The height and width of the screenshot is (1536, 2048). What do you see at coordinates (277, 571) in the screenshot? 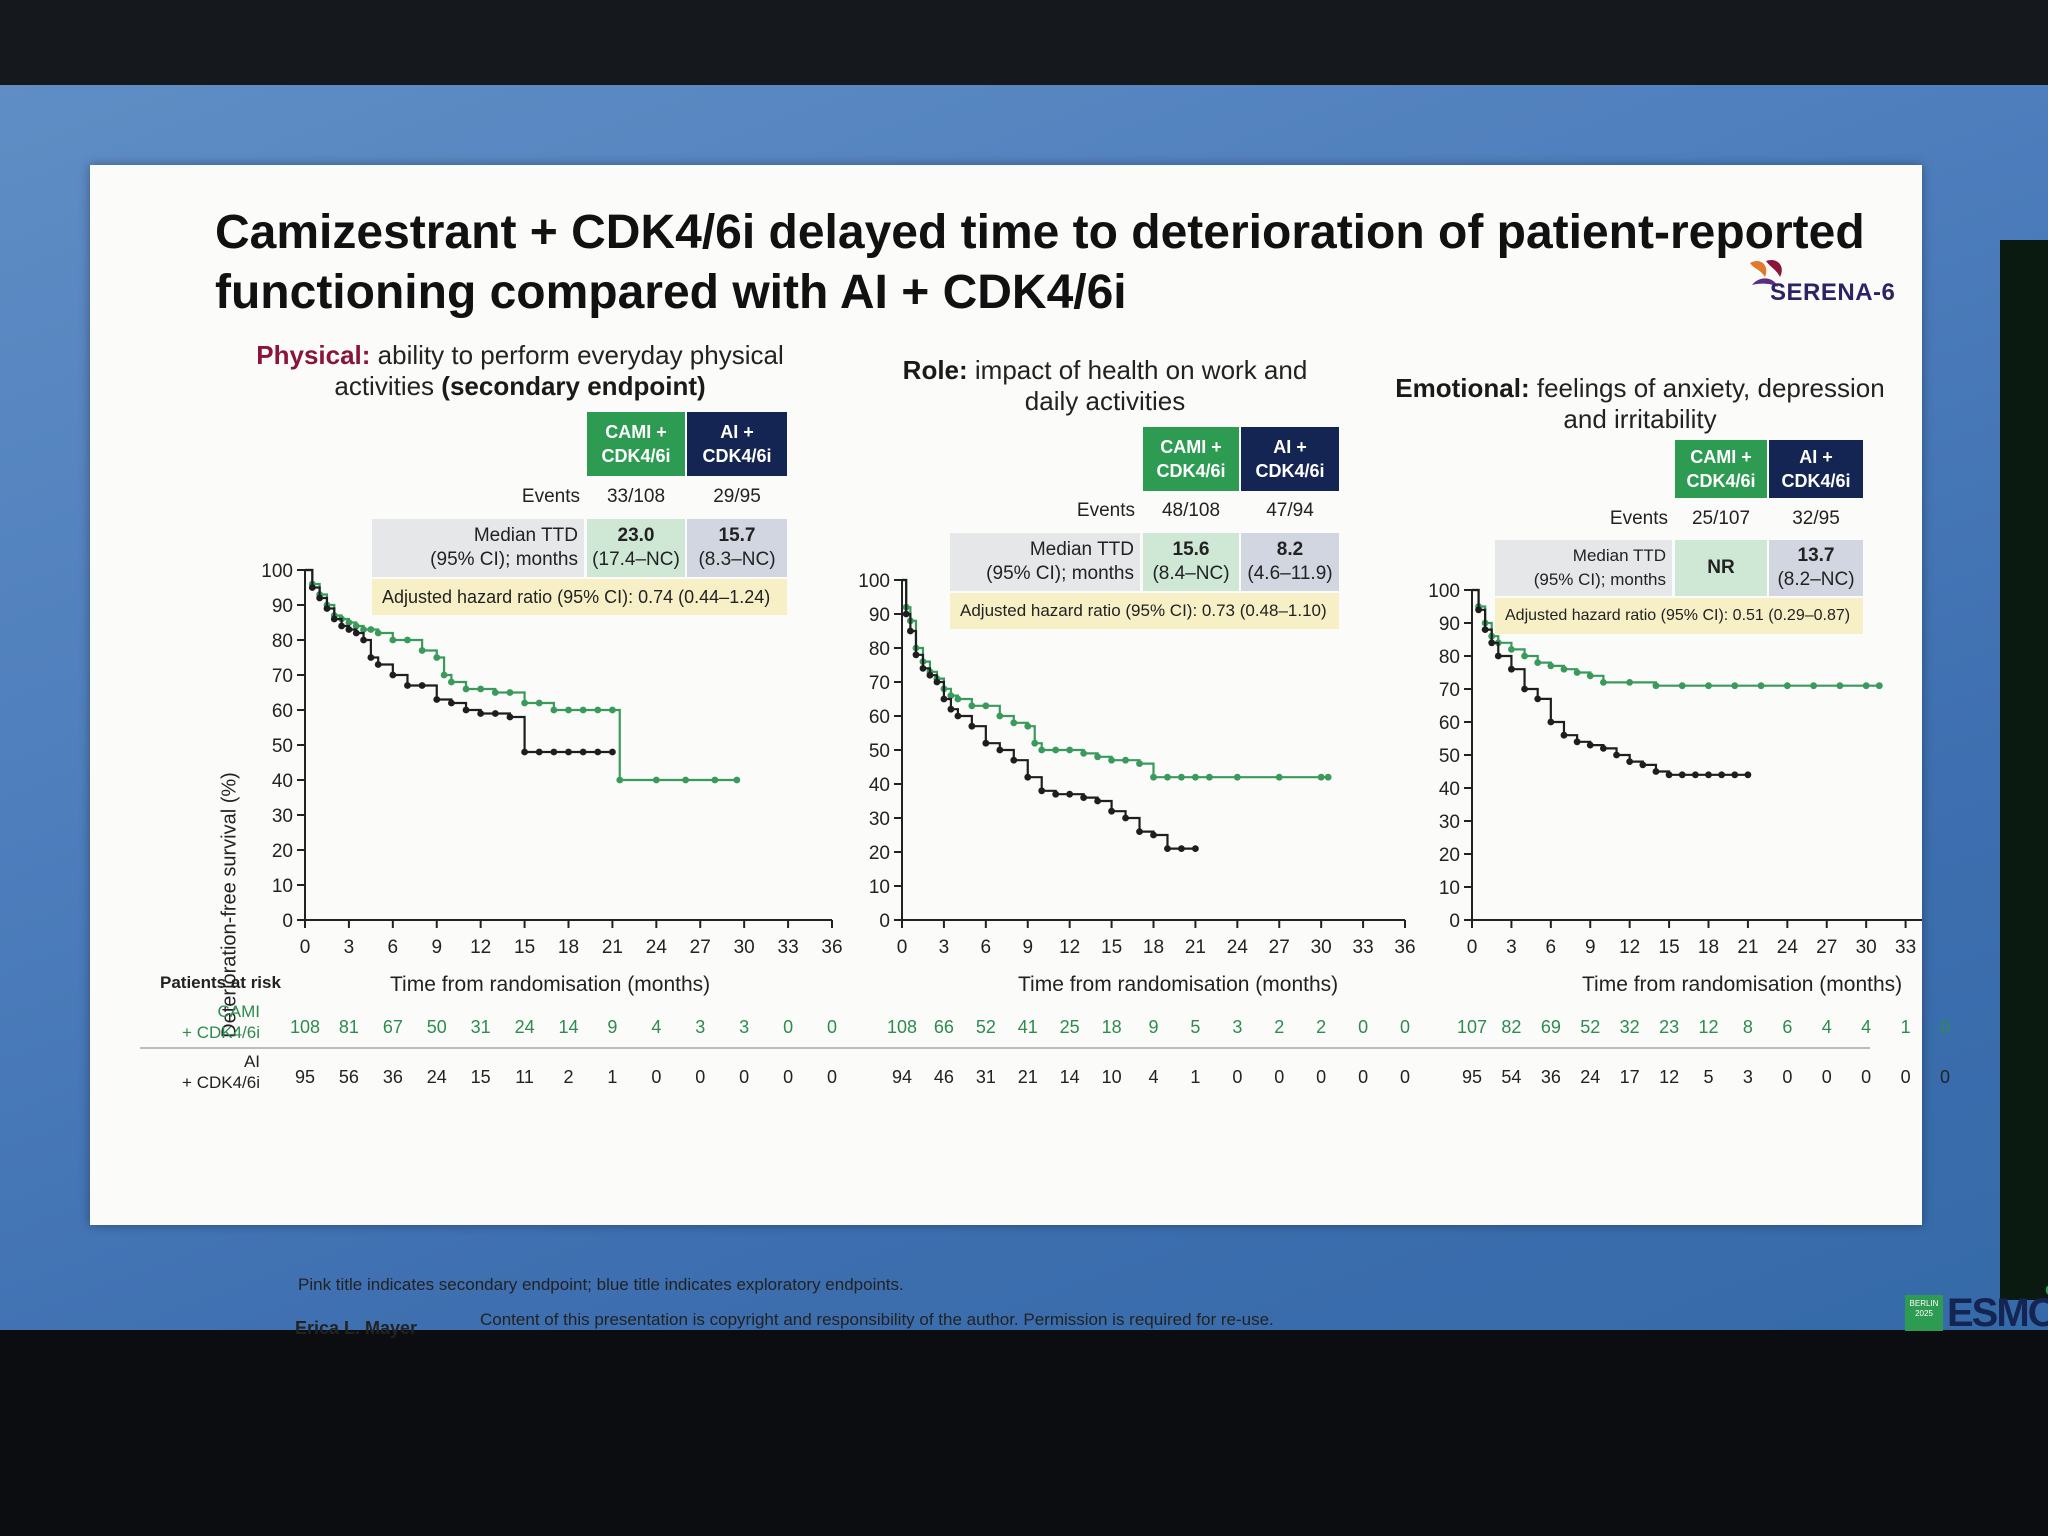
I see `panel-1-y-tick-label: 100` at bounding box center [277, 571].